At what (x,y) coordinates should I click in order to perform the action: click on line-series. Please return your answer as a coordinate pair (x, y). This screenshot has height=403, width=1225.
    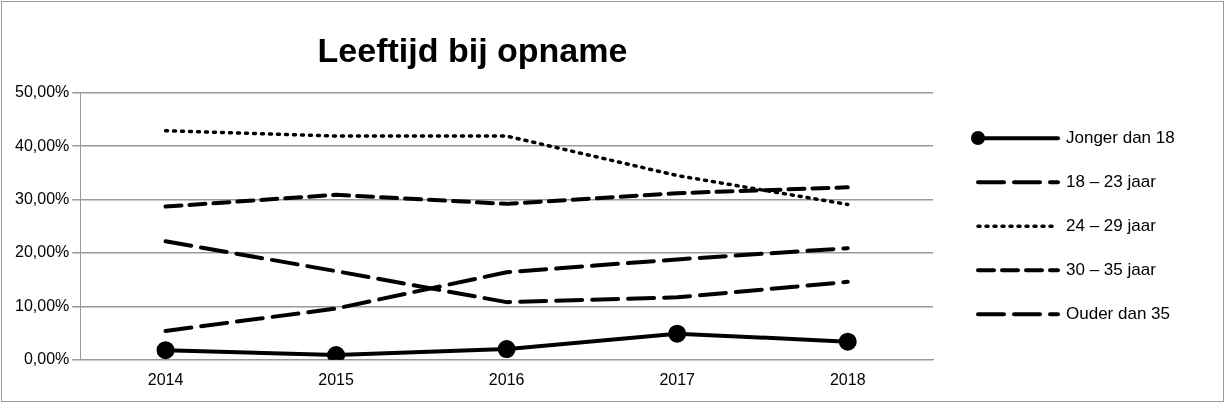
    Looking at the image, I should click on (506, 167).